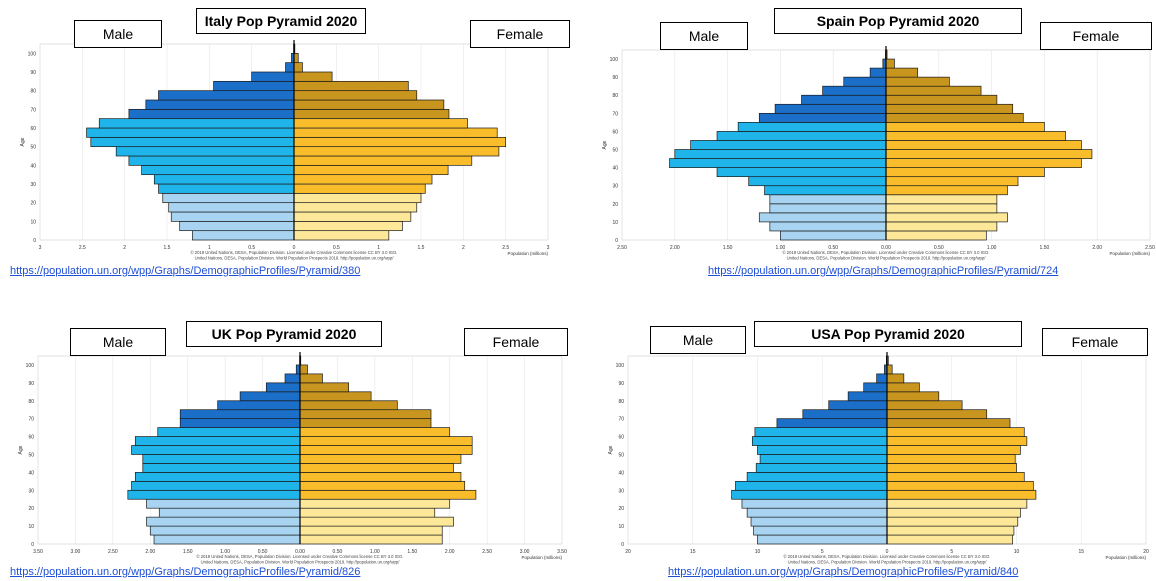 This screenshot has width=1156, height=581. Describe the element at coordinates (525, 552) in the screenshot. I see `x-tick-label: 3.00` at that location.